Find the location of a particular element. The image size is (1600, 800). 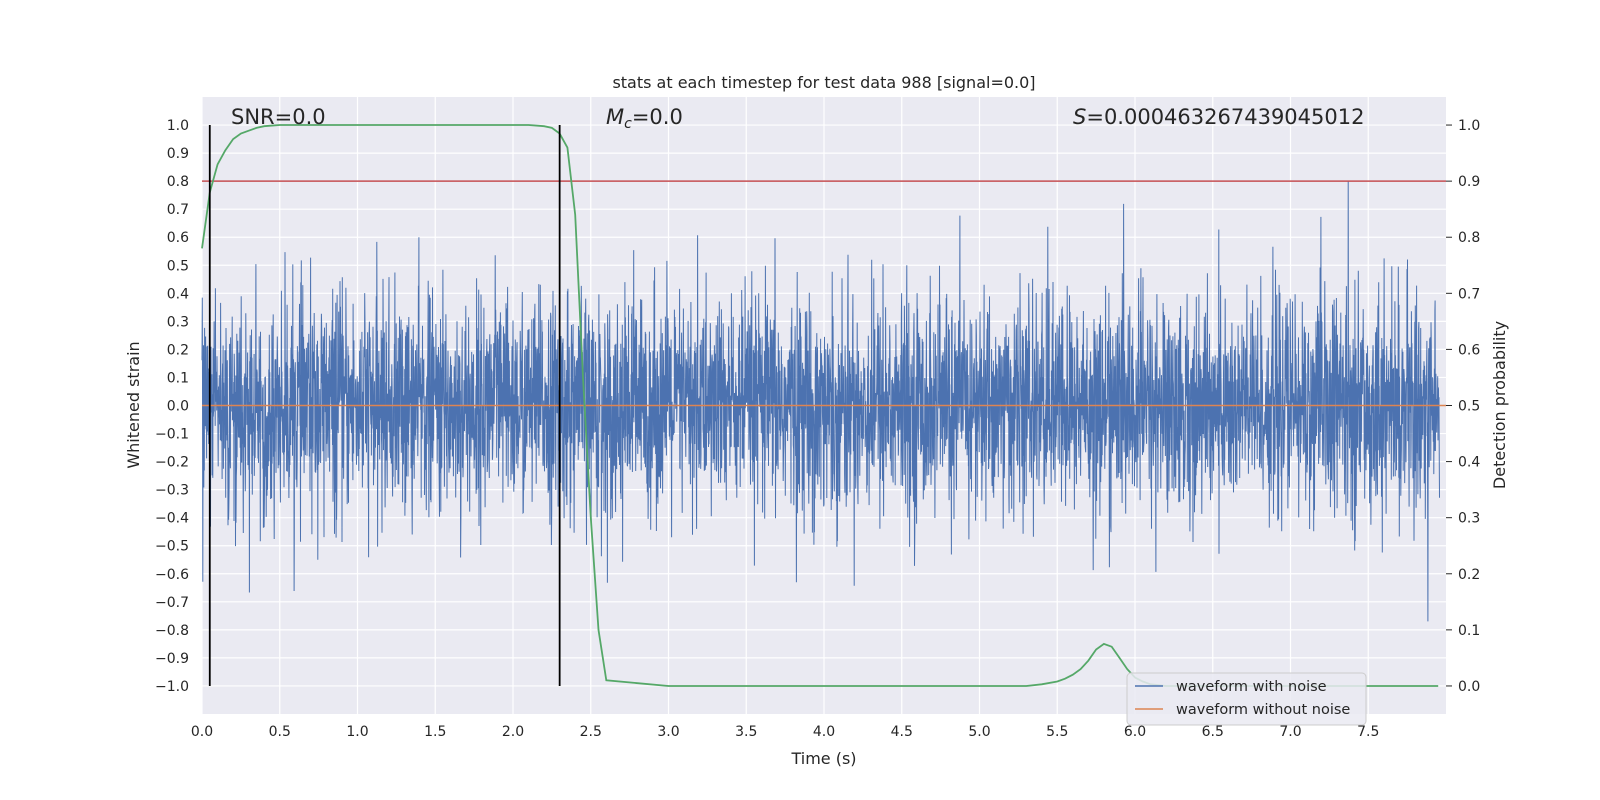

x-tick-label: 0.5 is located at coordinates (280, 732).